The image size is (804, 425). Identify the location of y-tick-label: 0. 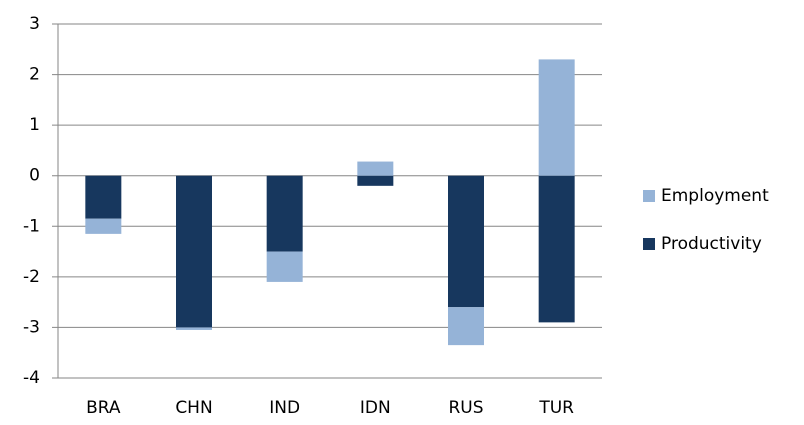
(34, 176).